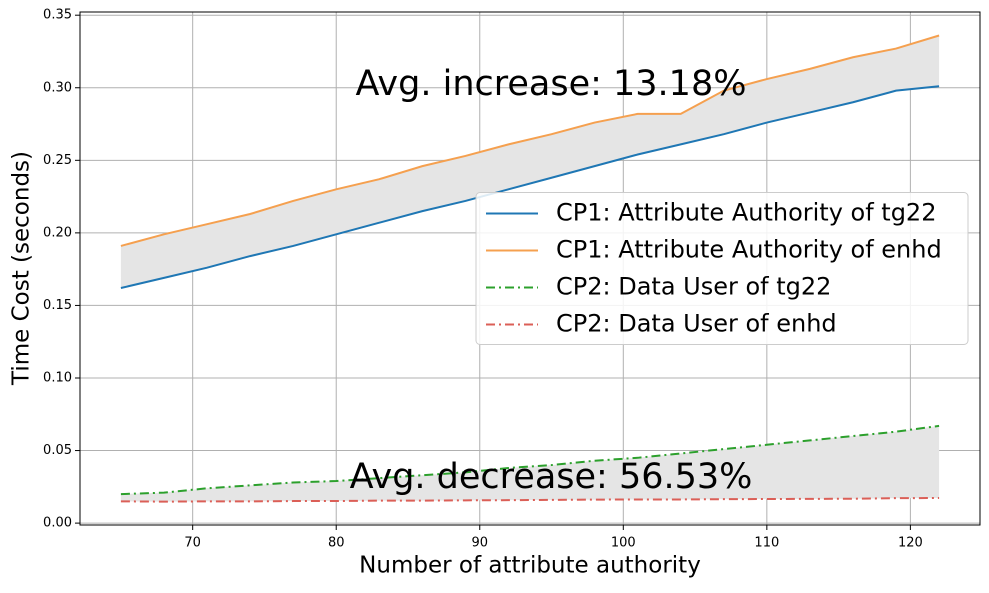 This screenshot has height=593, width=989. I want to click on y-tick-label: 0.15, so click(57, 305).